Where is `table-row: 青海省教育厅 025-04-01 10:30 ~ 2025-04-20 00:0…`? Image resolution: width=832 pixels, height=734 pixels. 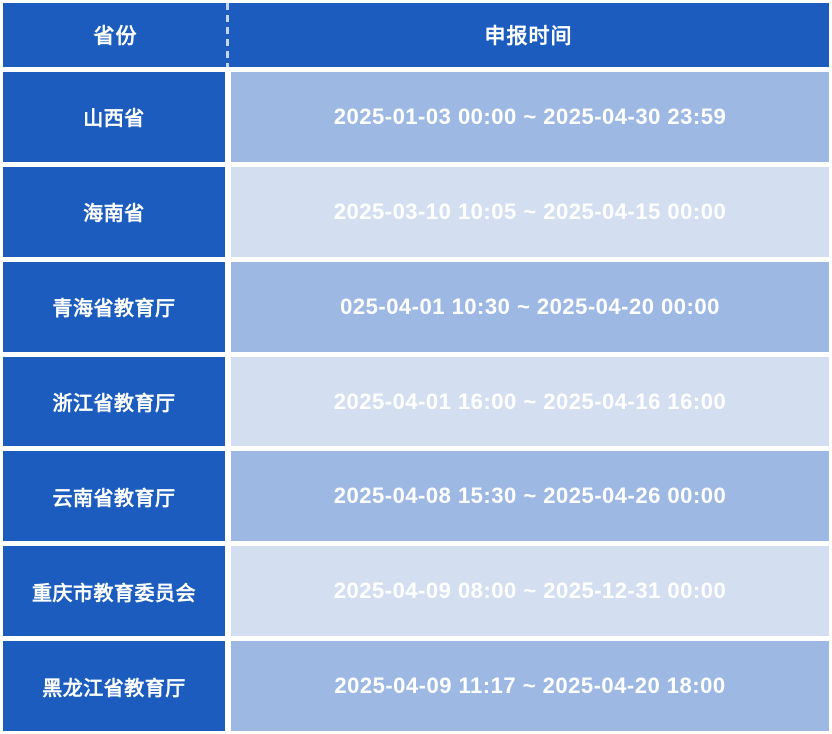
table-row: 青海省教育厅 025-04-01 10:30 ~ 2025-04-20 00:0… is located at coordinates (416, 306).